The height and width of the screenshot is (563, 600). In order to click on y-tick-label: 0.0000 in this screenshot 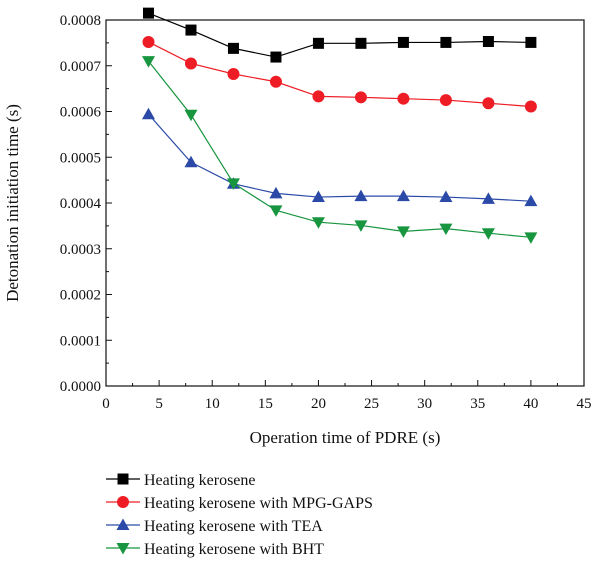, I will do `click(80, 387)`.